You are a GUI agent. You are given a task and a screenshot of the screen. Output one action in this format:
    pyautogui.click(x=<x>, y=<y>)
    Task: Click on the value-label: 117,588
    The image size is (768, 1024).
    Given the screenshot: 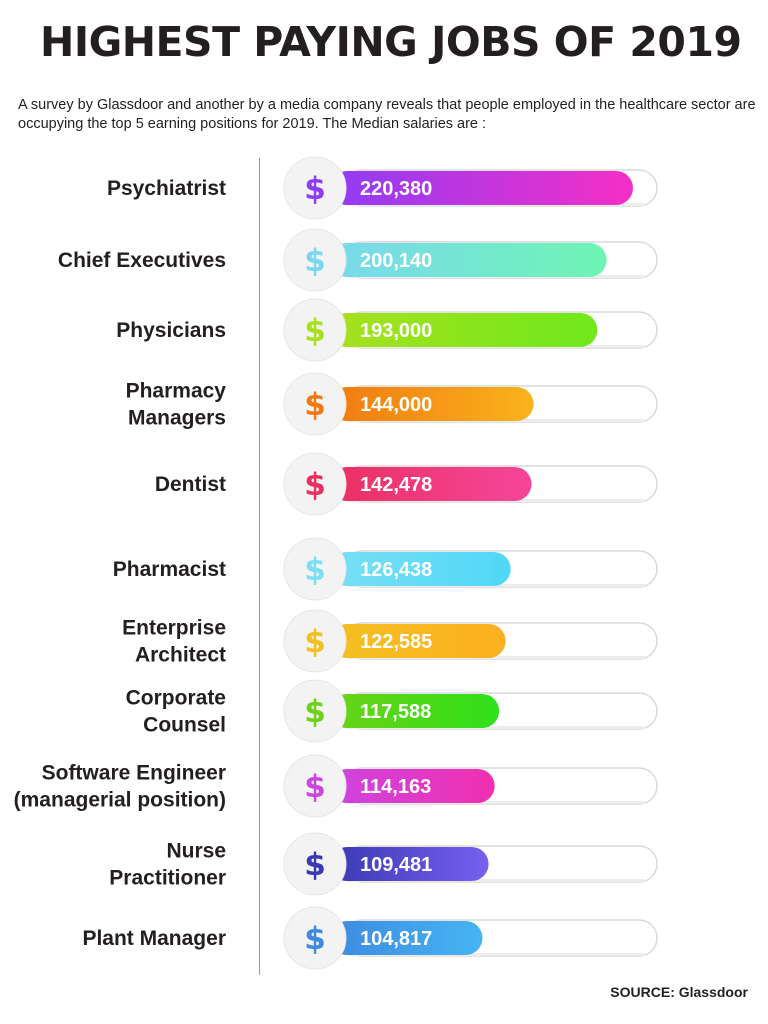 What is the action you would take?
    pyautogui.click(x=395, y=712)
    